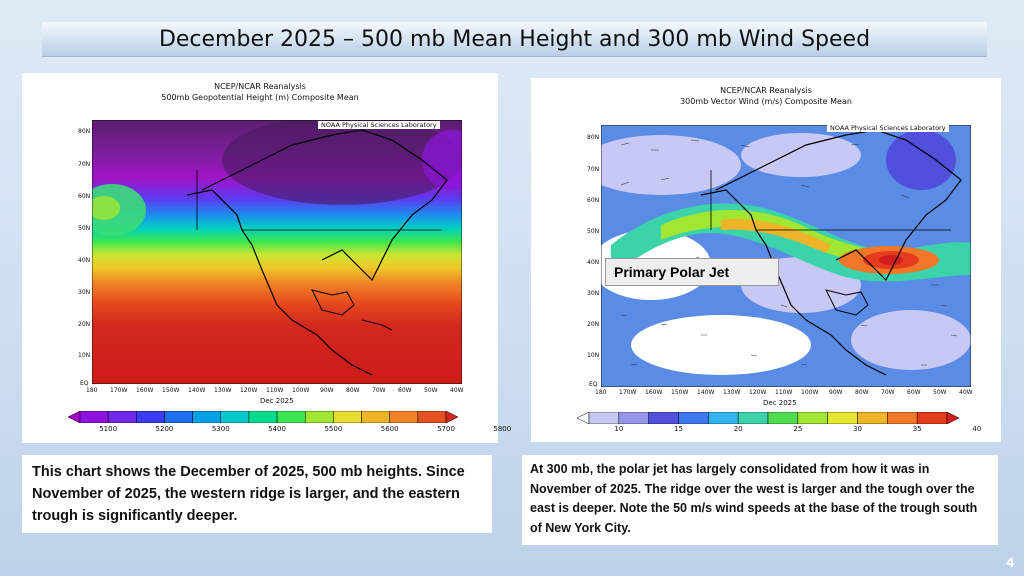 The image size is (1024, 576). Describe the element at coordinates (619, 429) in the screenshot. I see `colorbar-label: 10` at that location.